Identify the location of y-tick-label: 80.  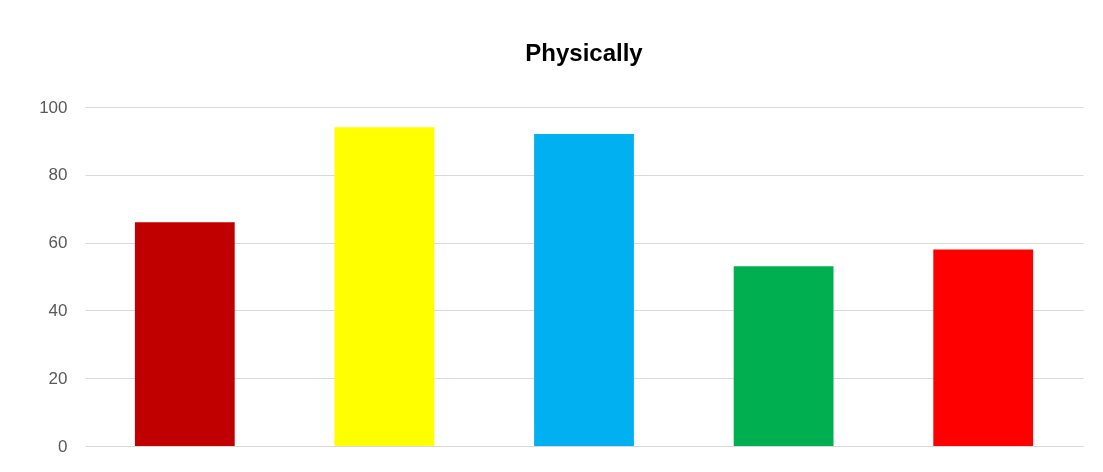
(58, 175).